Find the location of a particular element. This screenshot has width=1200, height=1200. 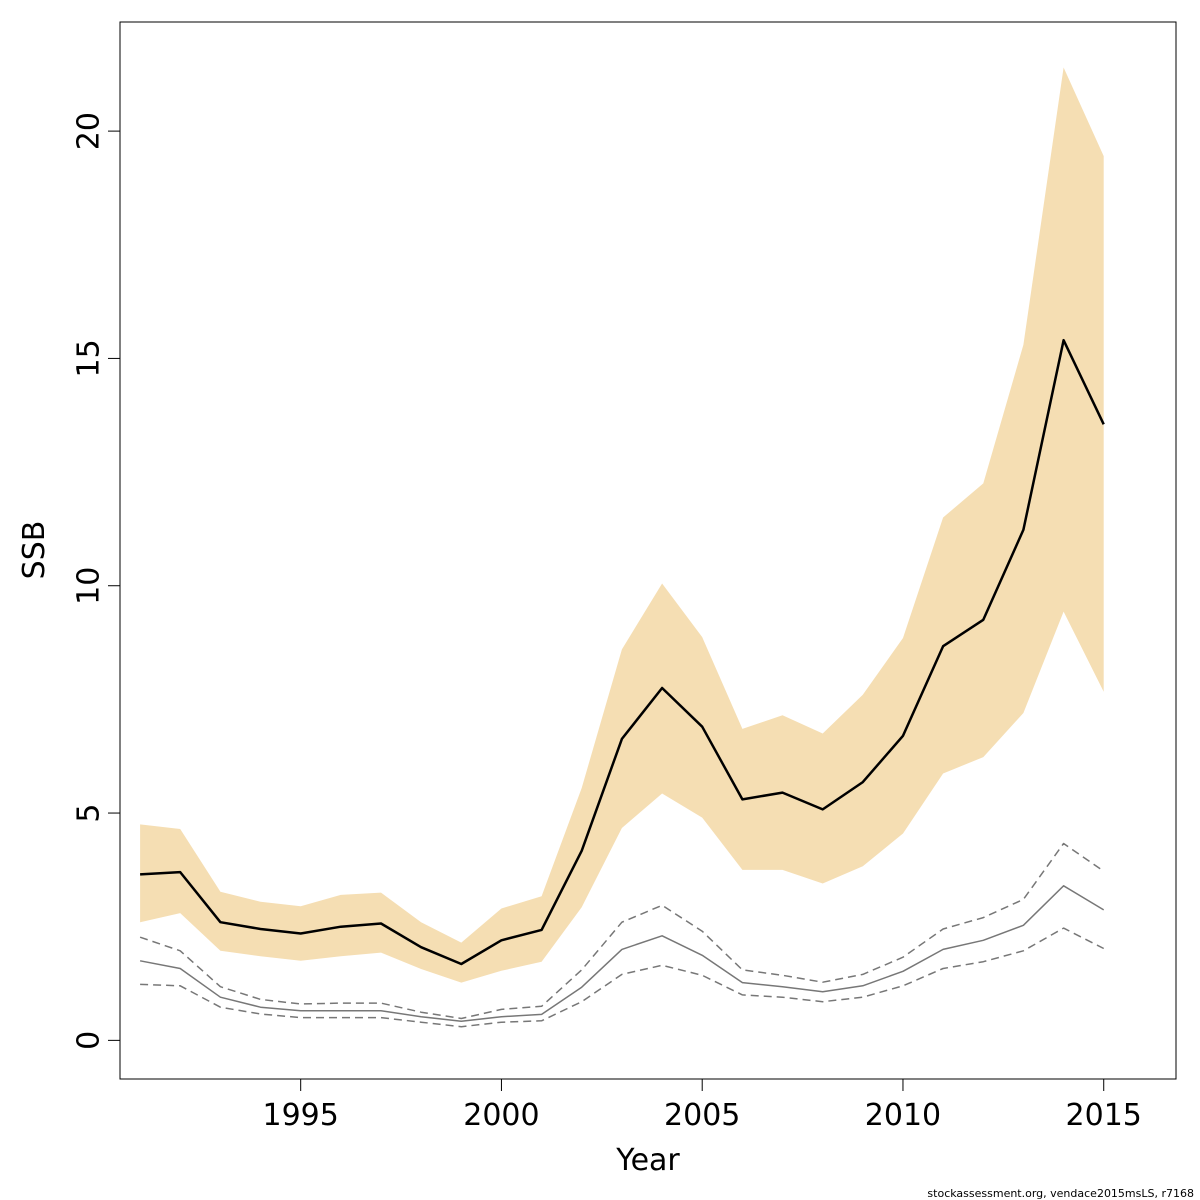

secondary-line is located at coordinates (622, 954).